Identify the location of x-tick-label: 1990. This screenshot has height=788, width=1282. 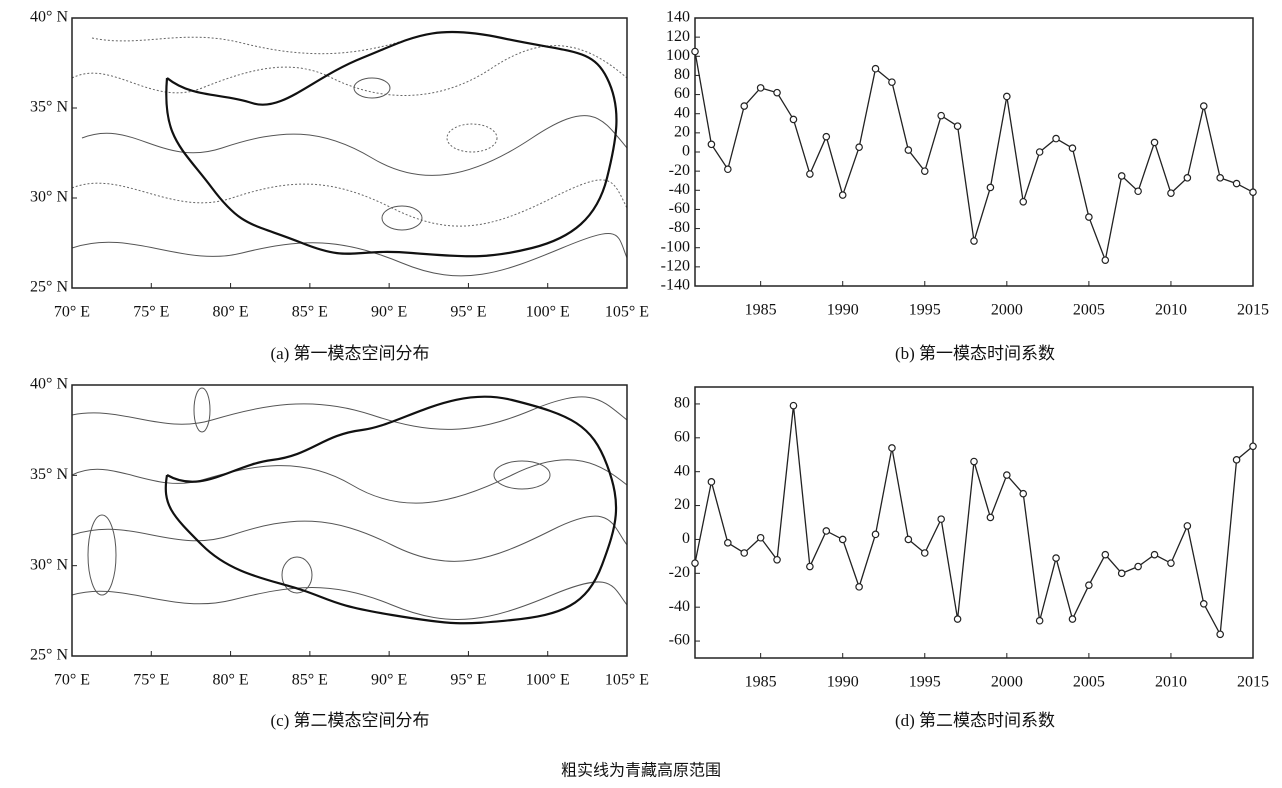
(843, 682).